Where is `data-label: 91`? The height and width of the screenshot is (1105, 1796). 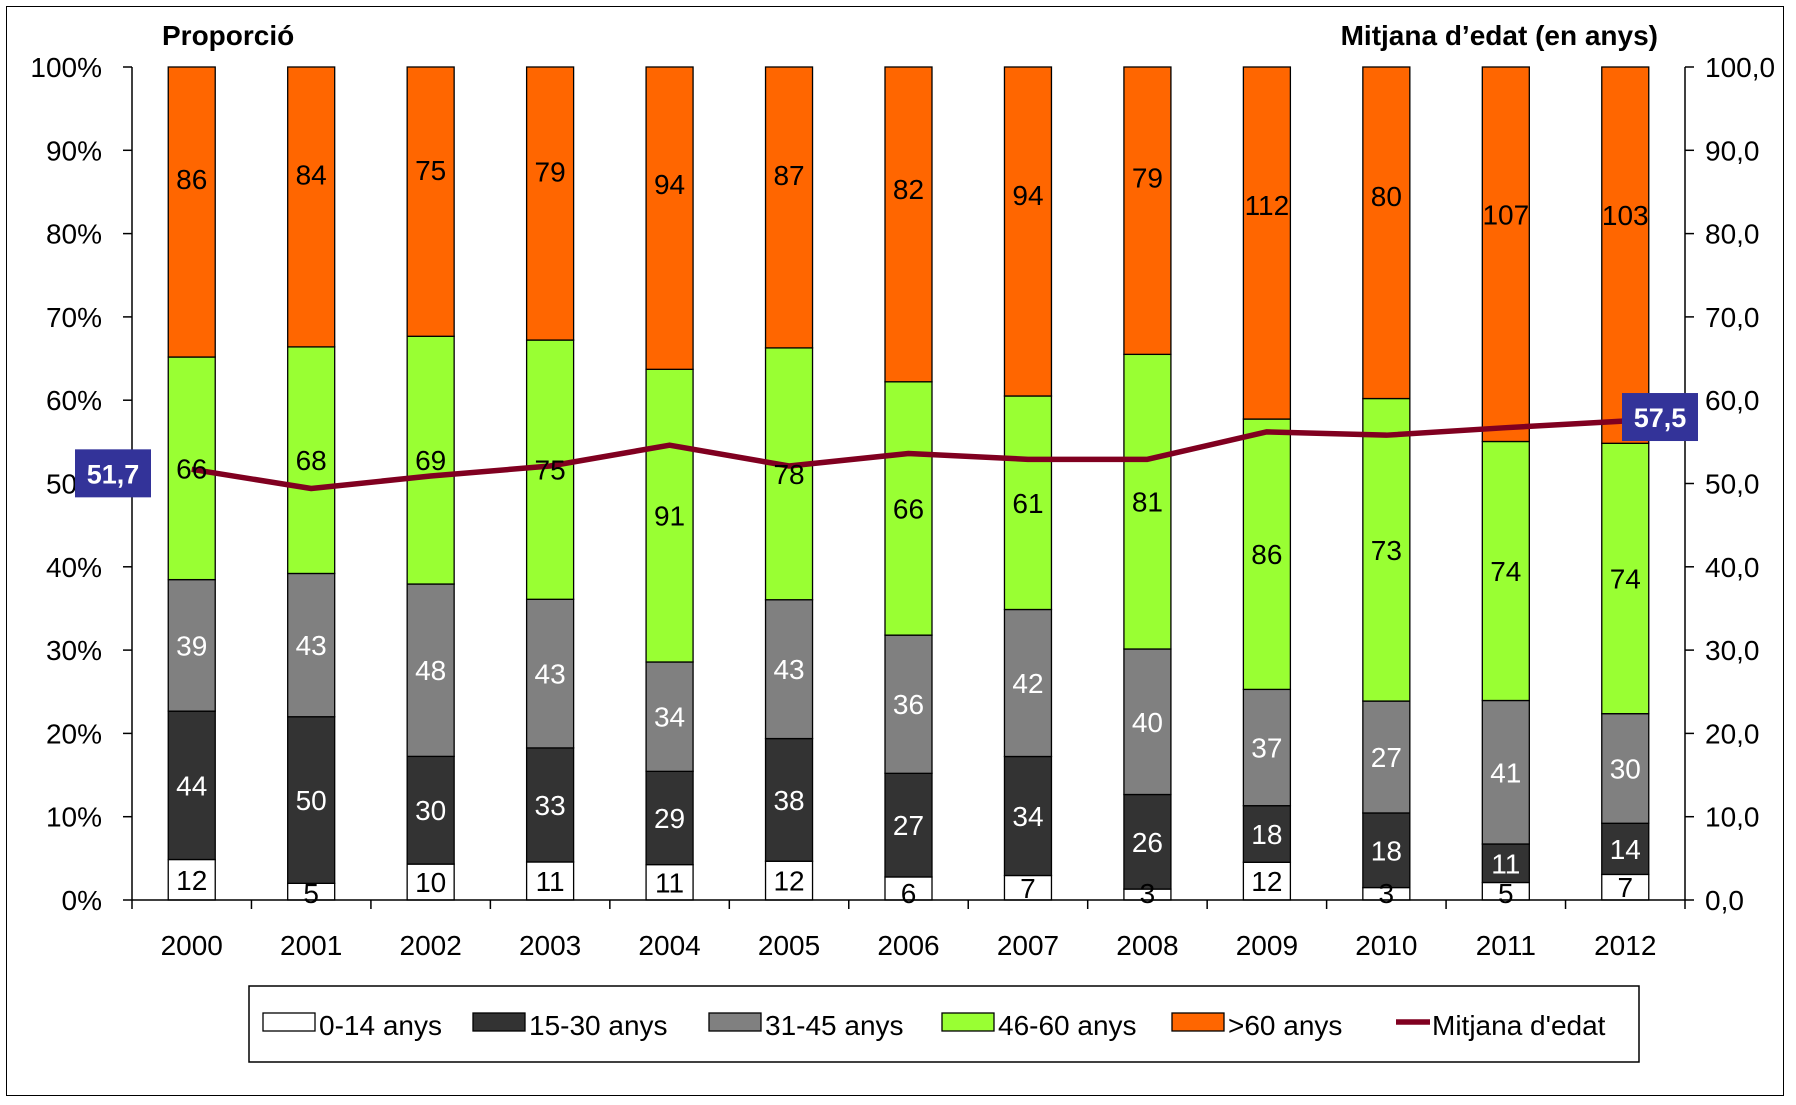
data-label: 91 is located at coordinates (669, 516).